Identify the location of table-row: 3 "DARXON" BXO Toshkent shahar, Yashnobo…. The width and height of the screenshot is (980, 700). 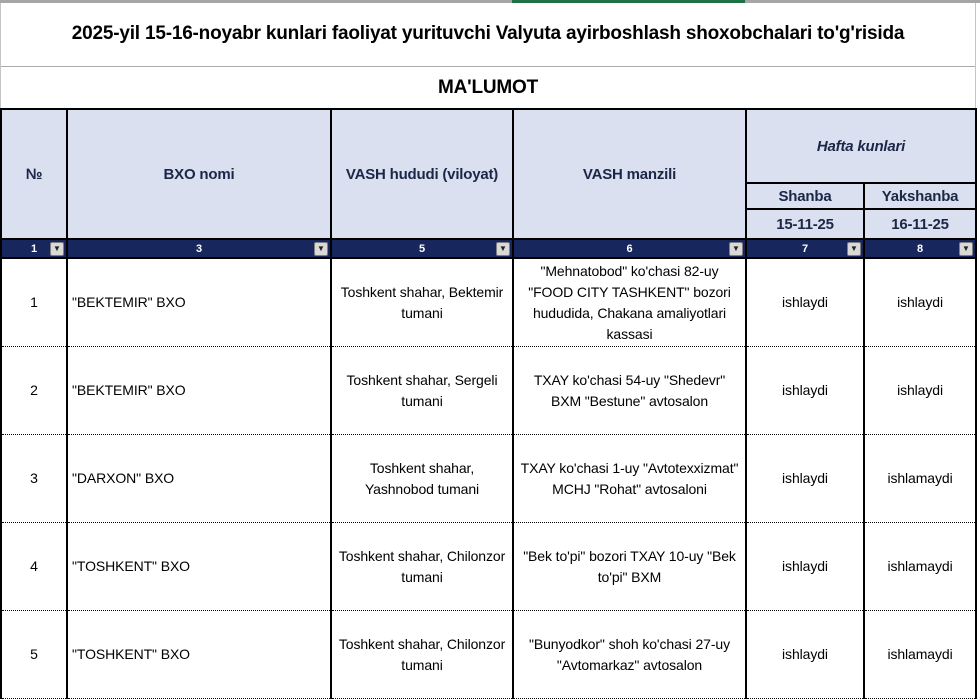
(489, 478).